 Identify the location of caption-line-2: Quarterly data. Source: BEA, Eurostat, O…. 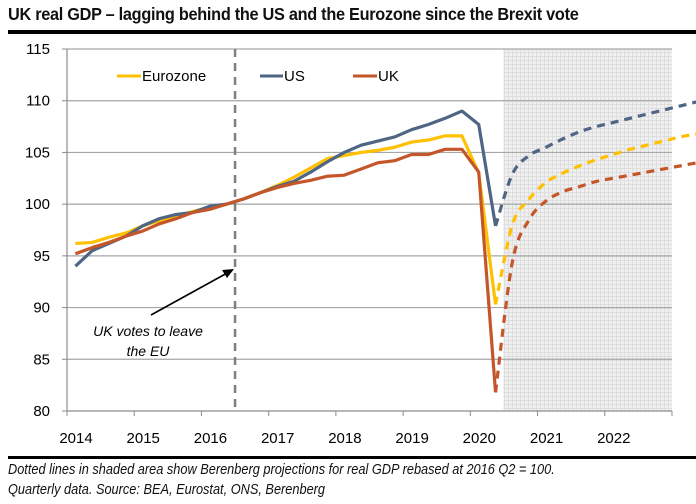
(167, 490).